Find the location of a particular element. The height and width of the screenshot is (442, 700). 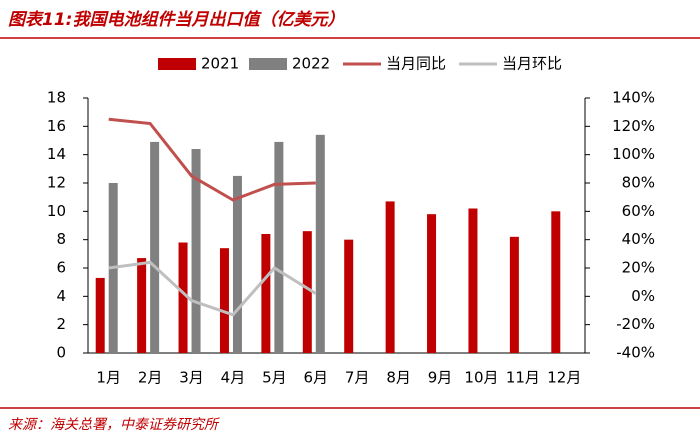

y2-tick-label: 60% is located at coordinates (638, 211).